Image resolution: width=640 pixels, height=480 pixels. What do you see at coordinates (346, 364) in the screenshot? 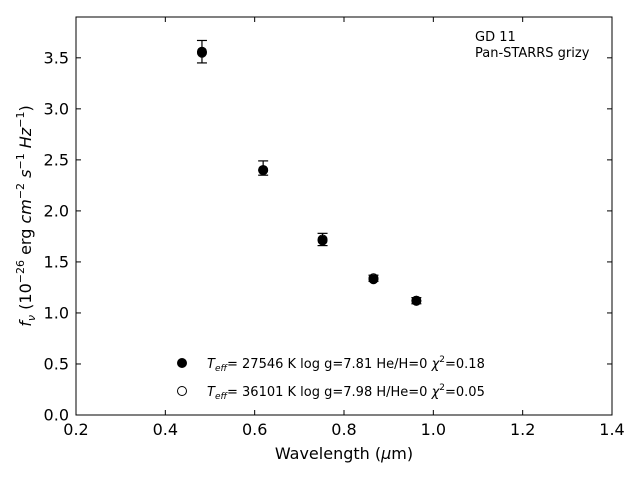
I see `legend-entry-1: Teff= 27546 K log g=7.81 He/H=0 χ2=0.18` at bounding box center [346, 364].